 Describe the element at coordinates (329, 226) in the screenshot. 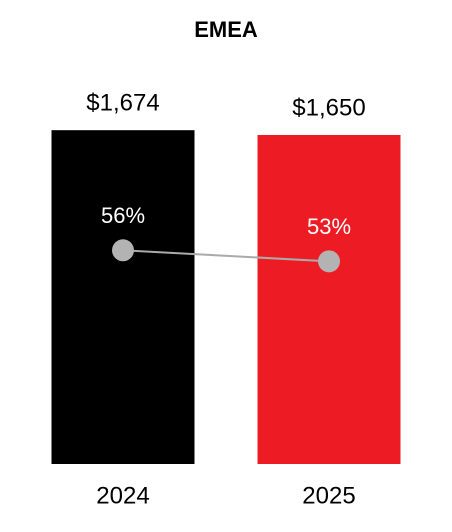

I see `value-label: 53%` at that location.